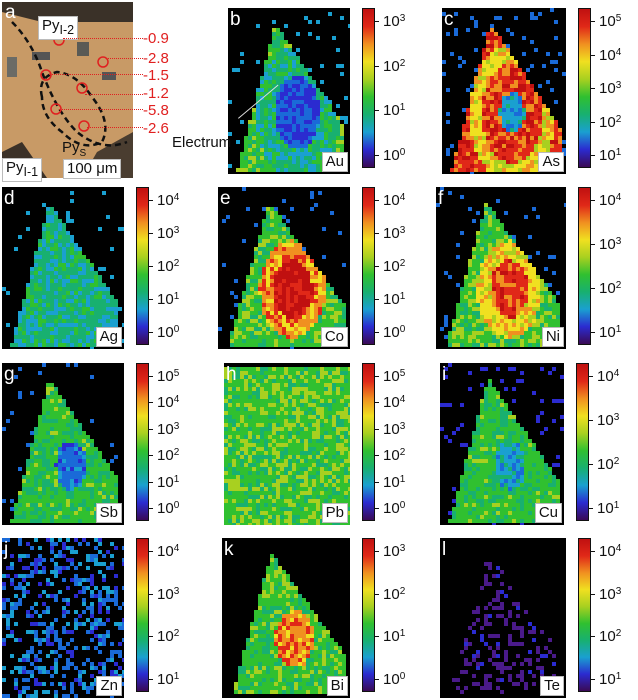 This screenshot has height=700, width=638. Describe the element at coordinates (163, 482) in the screenshot. I see `colorbar-tick-sb-4: 101` at that location.